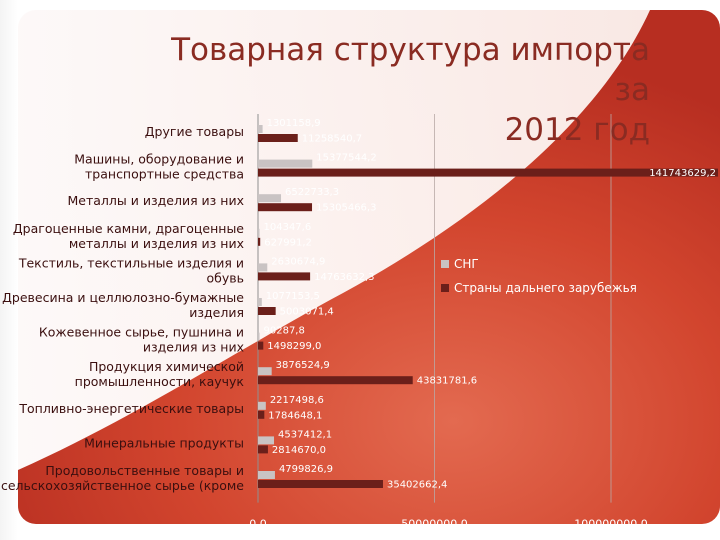 This screenshot has width=720, height=540. I want to click on slide-left-gradient, so click(9, 270).